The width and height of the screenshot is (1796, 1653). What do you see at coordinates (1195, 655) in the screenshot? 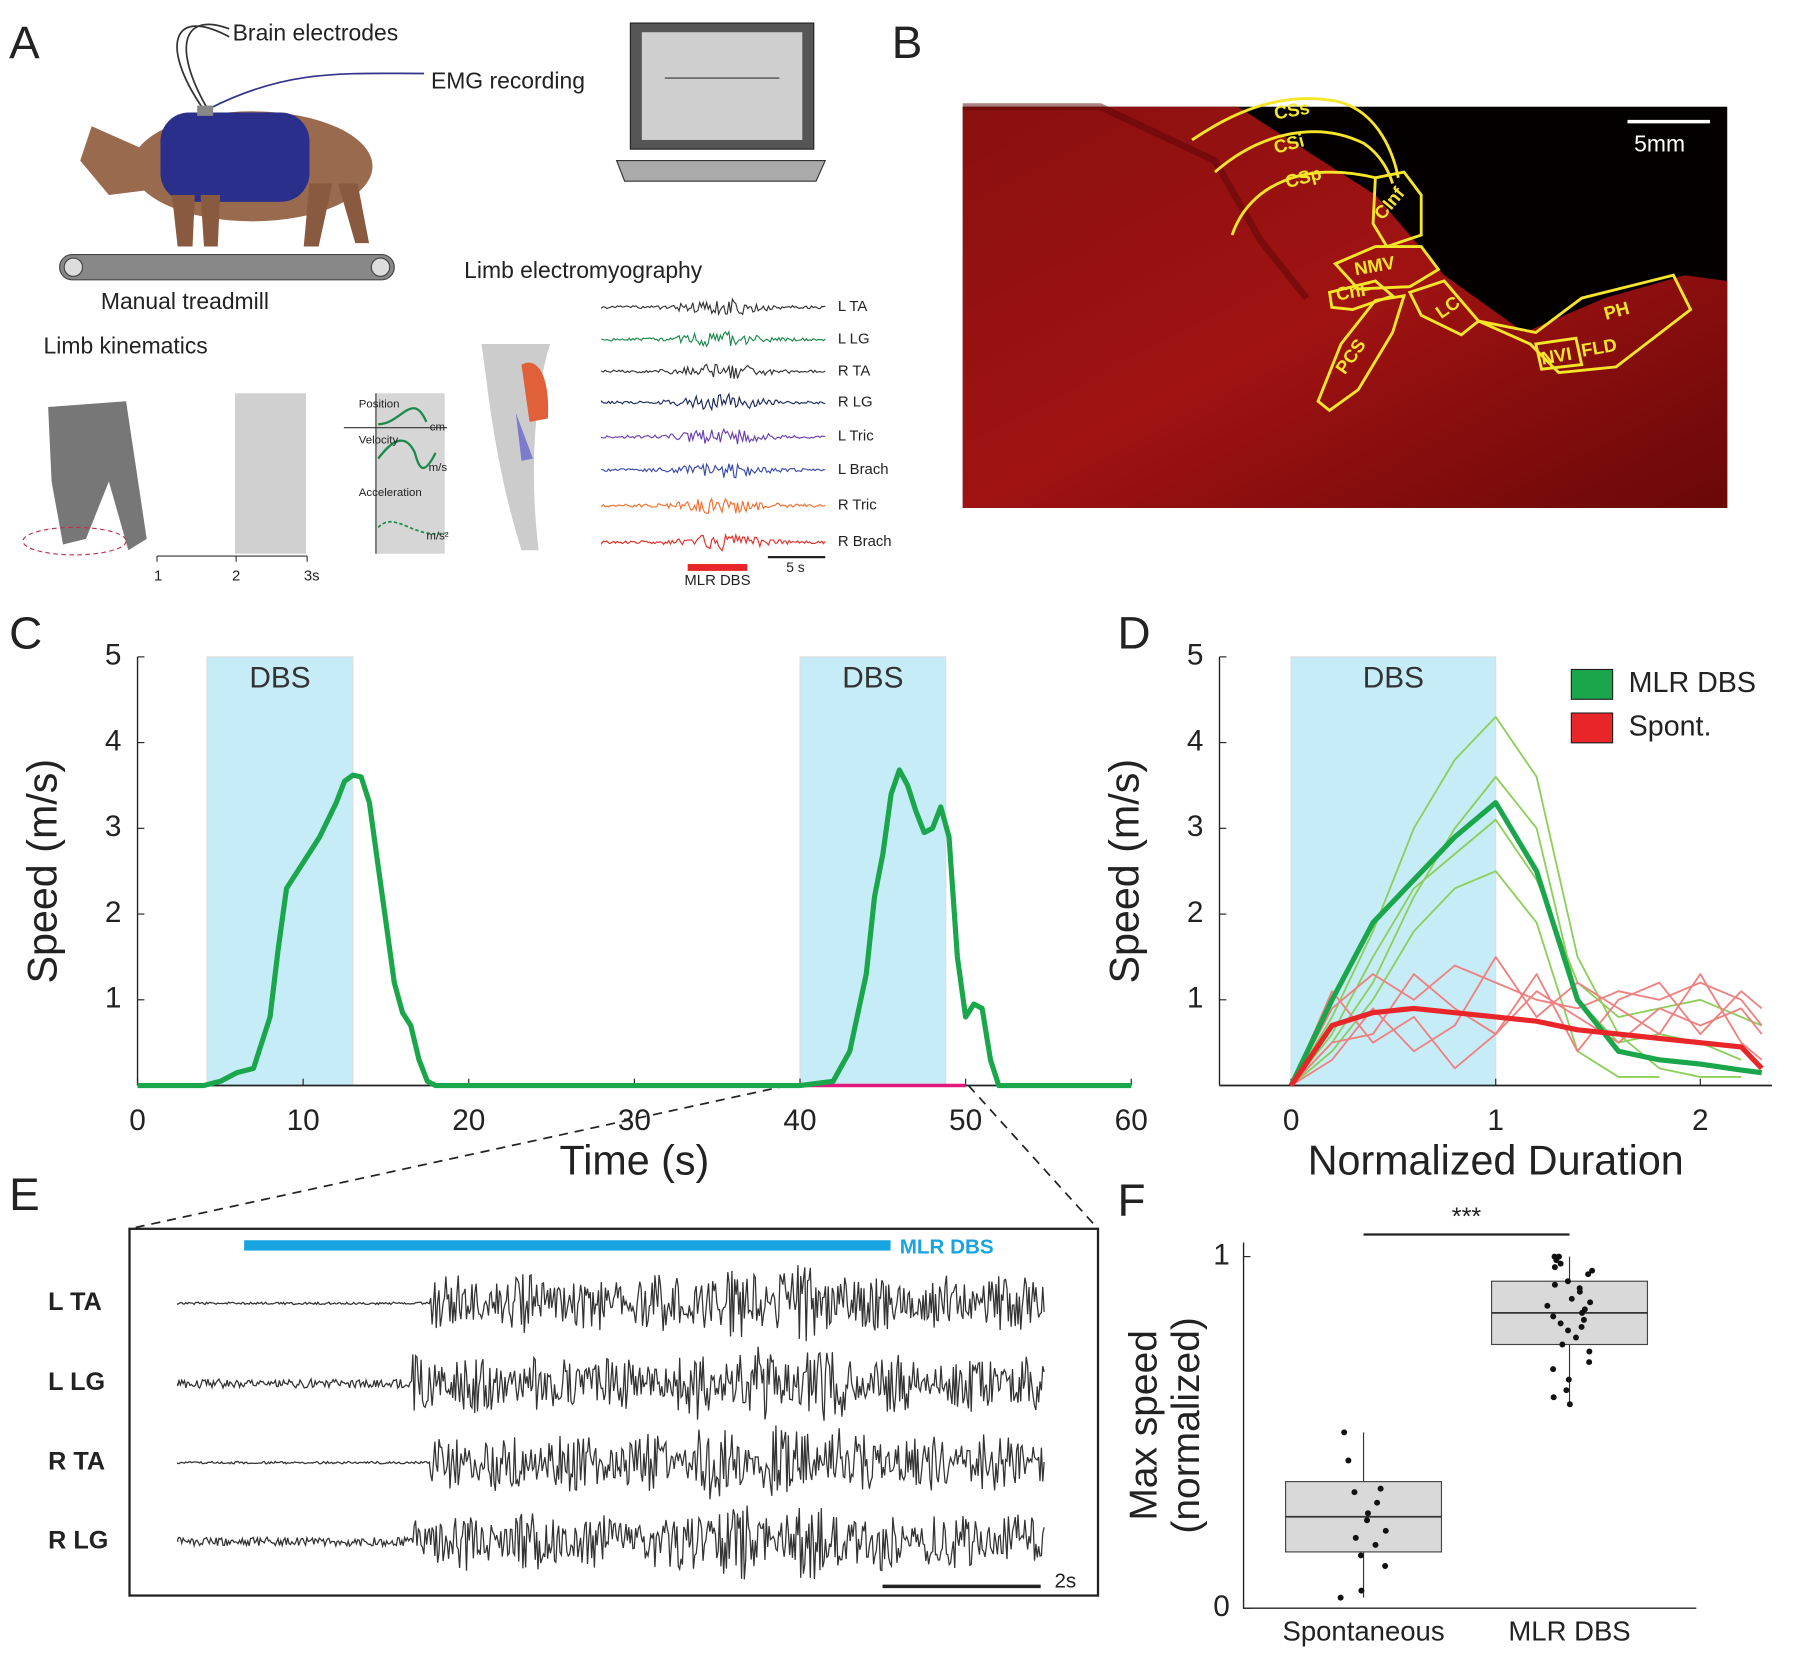
I see `y-tick-label: 5` at bounding box center [1195, 655].